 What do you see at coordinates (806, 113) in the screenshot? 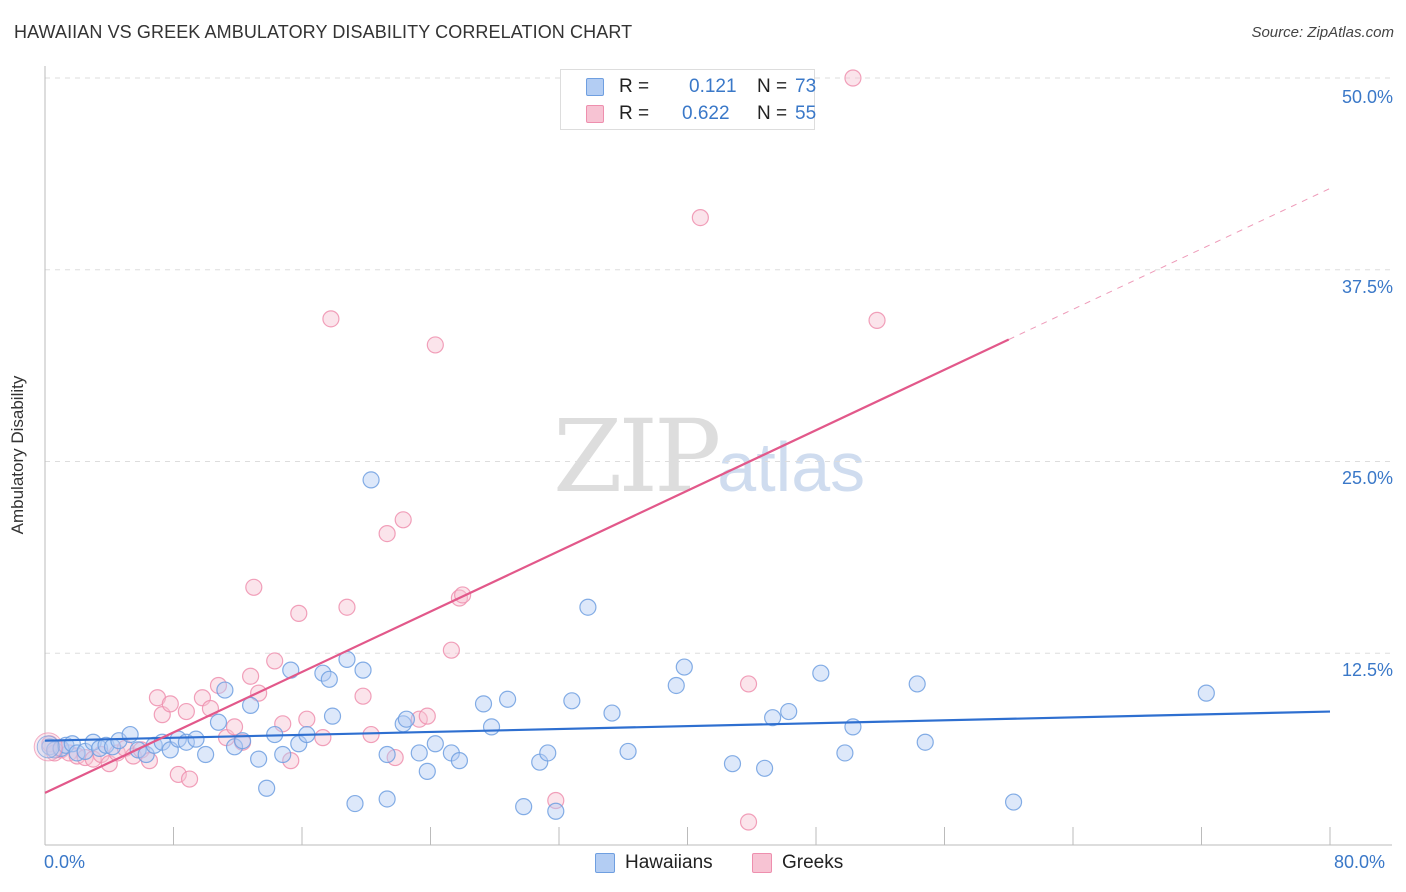
I see `legend-n-value: 55` at bounding box center [806, 113].